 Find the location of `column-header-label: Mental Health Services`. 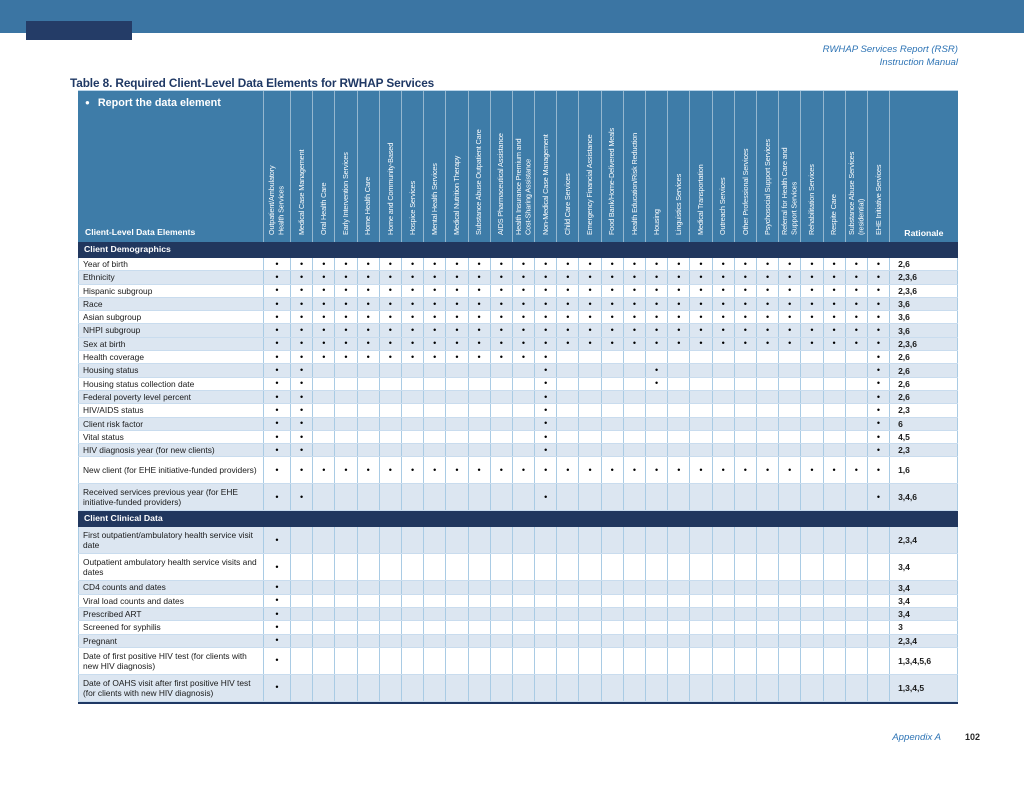

column-header-label: Mental Health Services is located at coordinates (434, 199).